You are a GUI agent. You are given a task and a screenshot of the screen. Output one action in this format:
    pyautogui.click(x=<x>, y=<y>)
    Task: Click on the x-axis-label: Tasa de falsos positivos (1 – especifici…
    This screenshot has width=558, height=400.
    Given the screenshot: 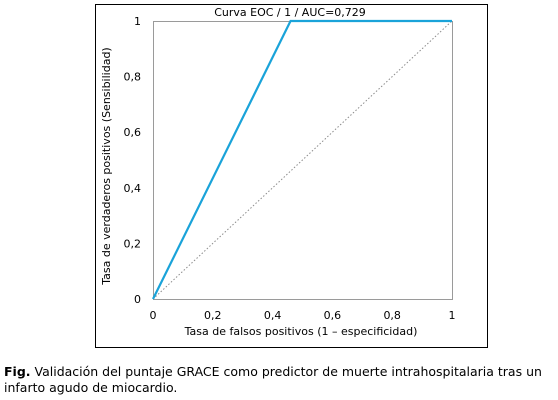 What is the action you would take?
    pyautogui.click(x=301, y=331)
    